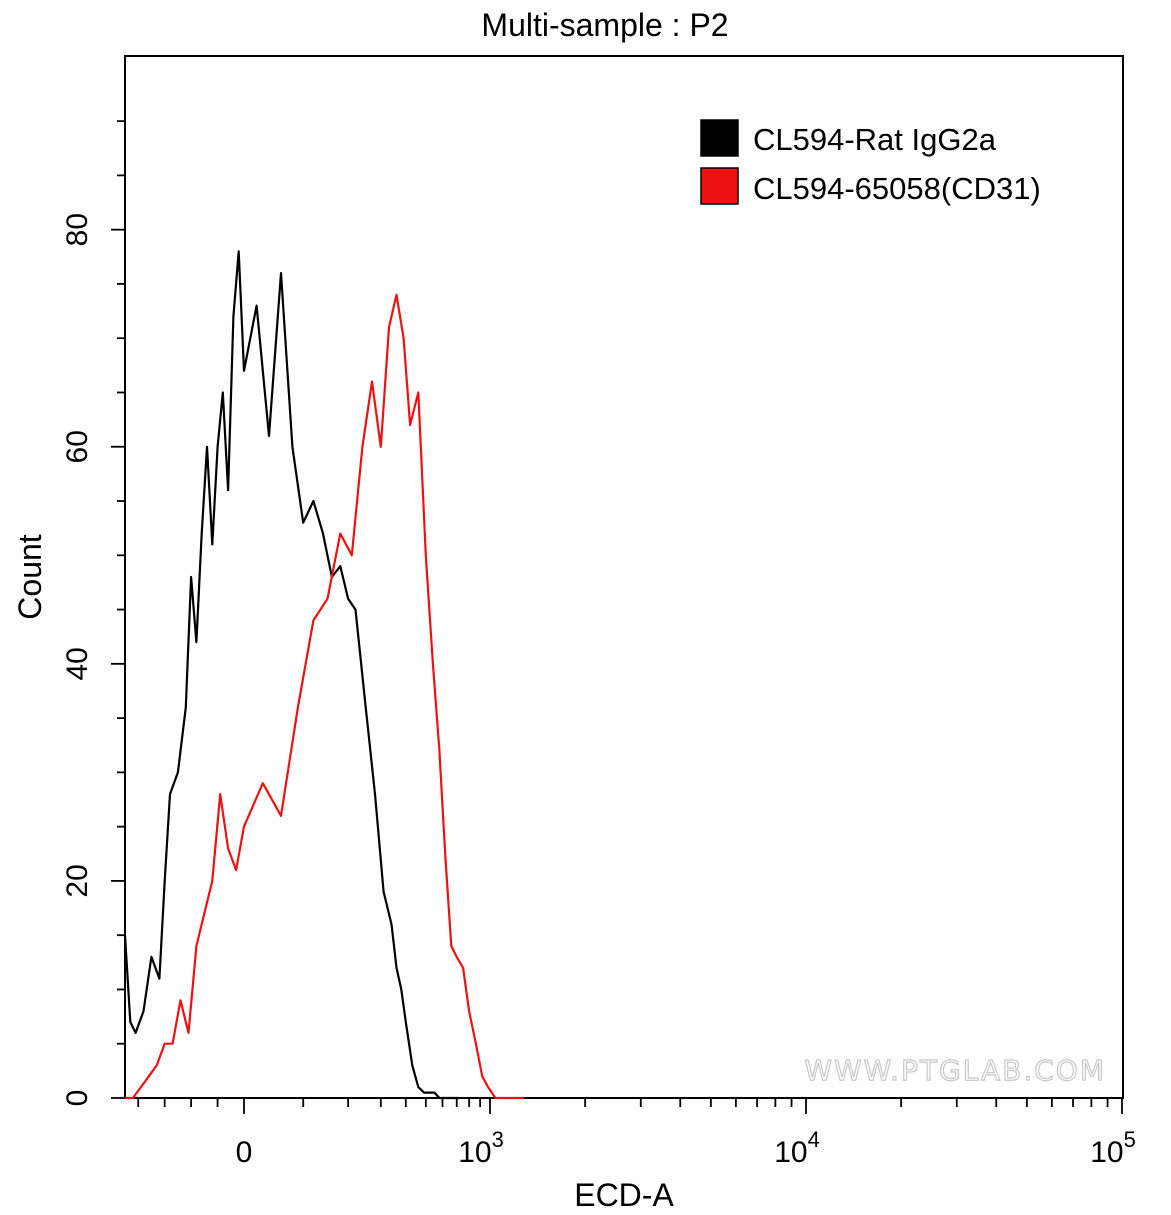 The height and width of the screenshot is (1215, 1171). What do you see at coordinates (77, 1098) in the screenshot?
I see `y-tick-label: 0` at bounding box center [77, 1098].